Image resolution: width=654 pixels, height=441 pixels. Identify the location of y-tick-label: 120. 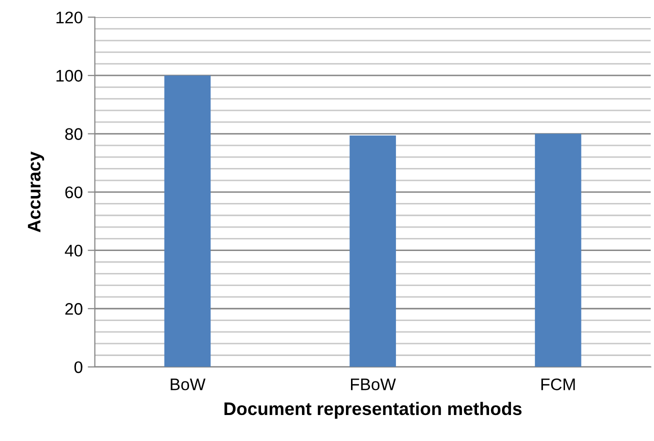
(69, 18).